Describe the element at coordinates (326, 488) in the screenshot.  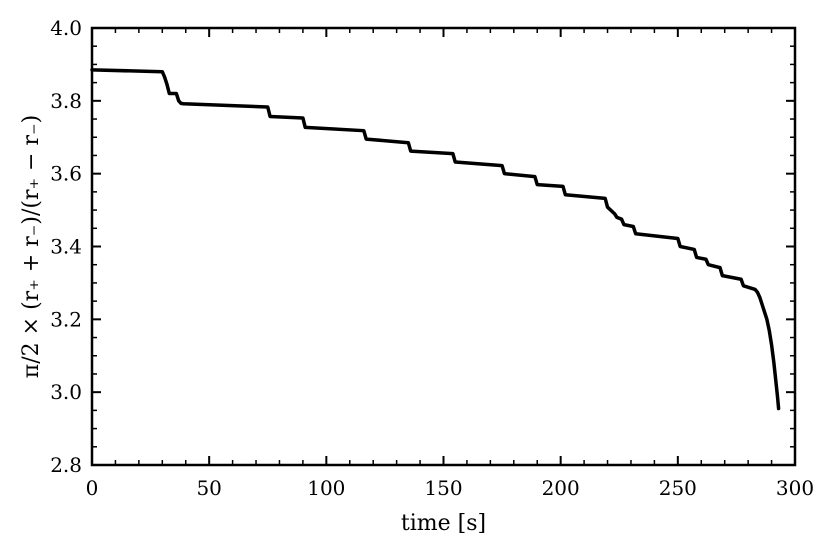
I see `x-tick-label: 100` at that location.